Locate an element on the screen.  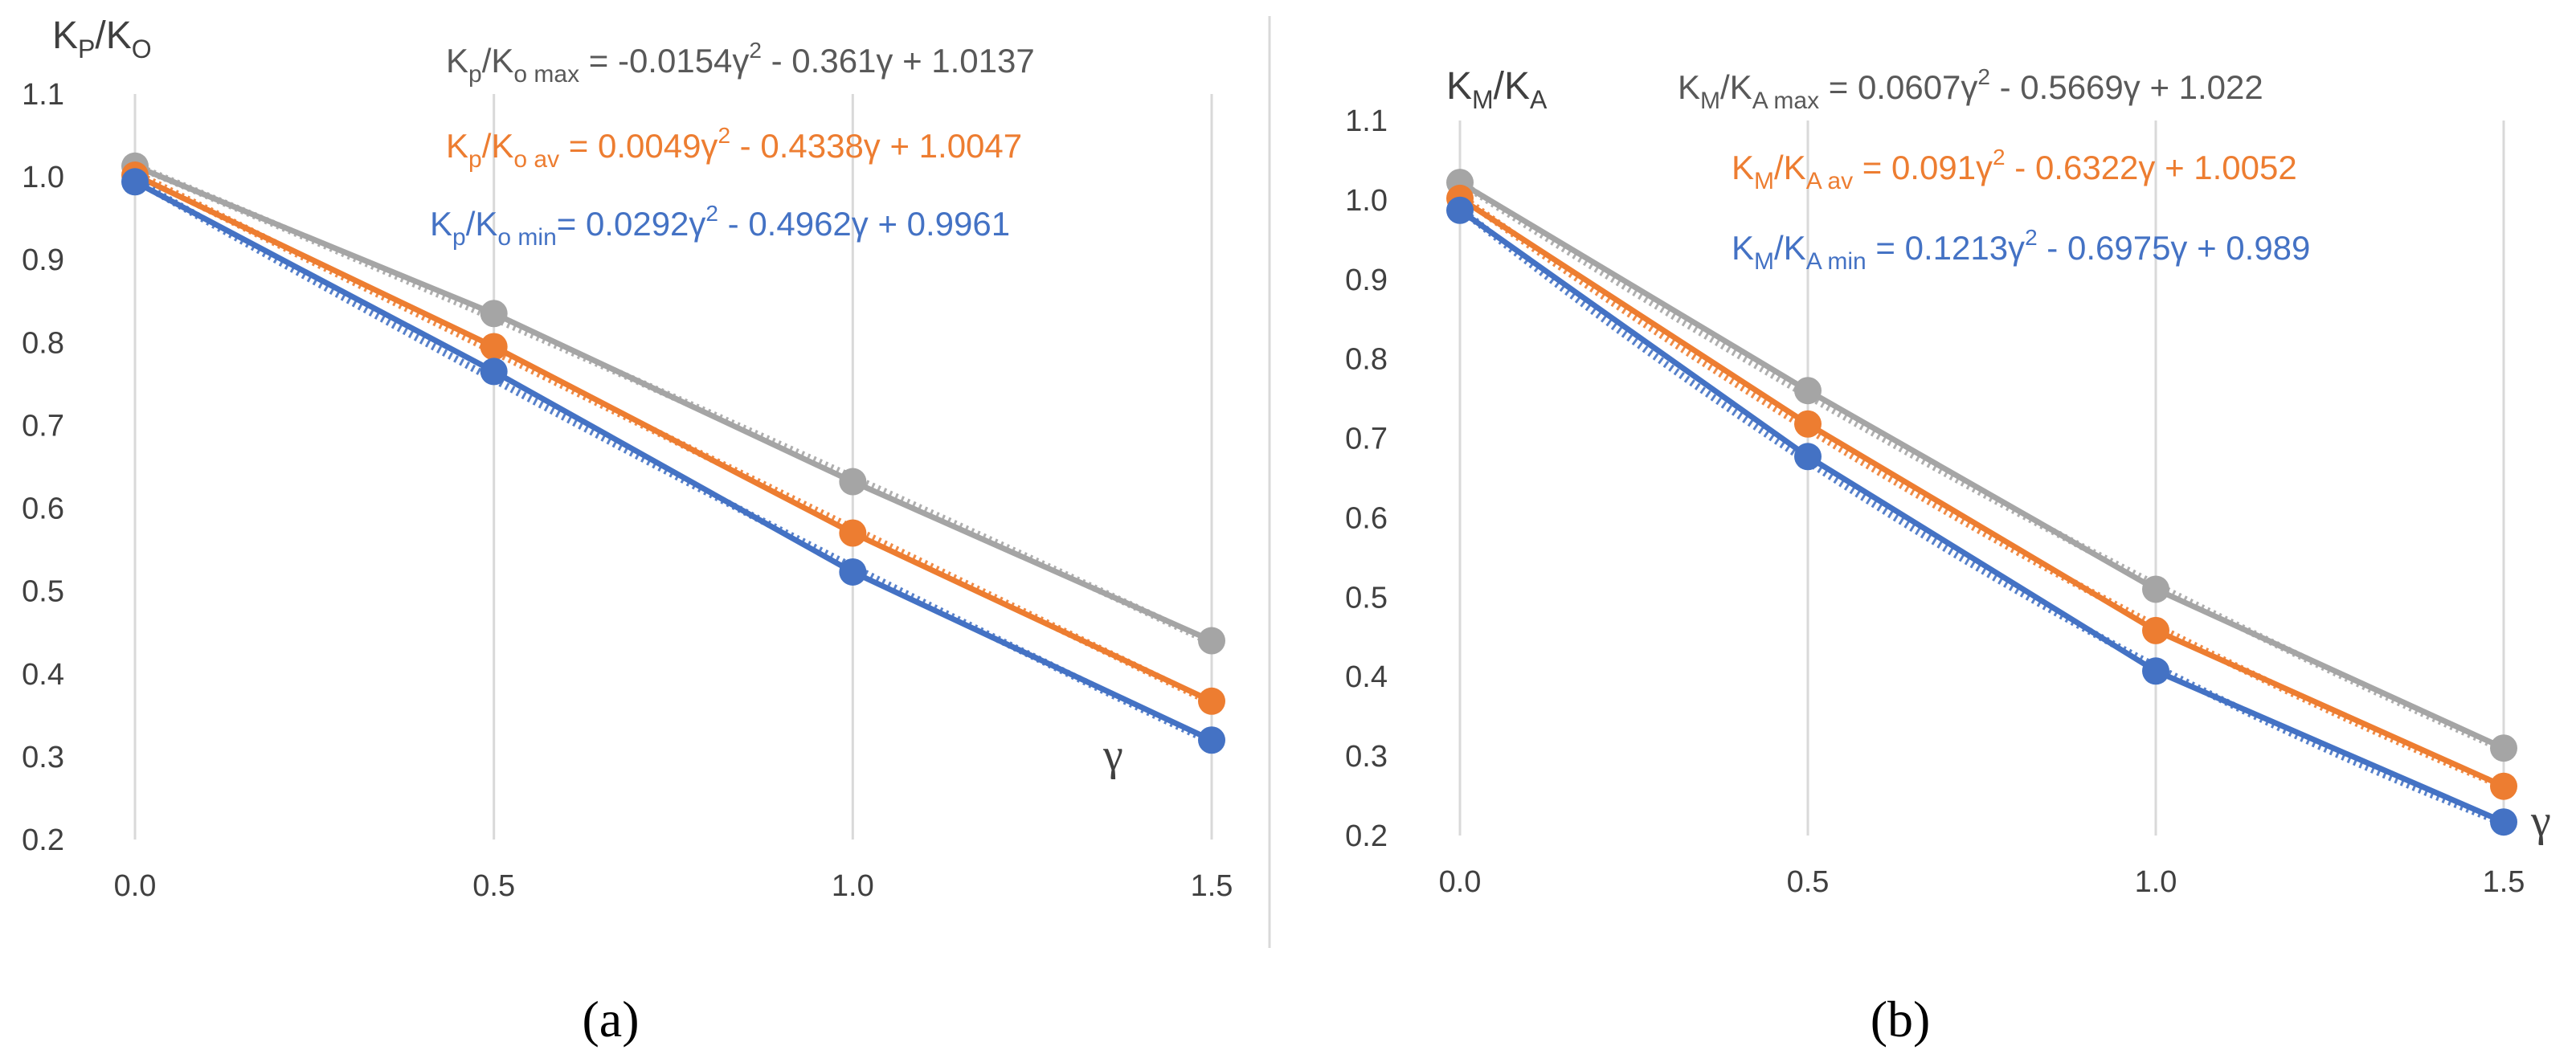
panel-label: (a) is located at coordinates (610, 1019).